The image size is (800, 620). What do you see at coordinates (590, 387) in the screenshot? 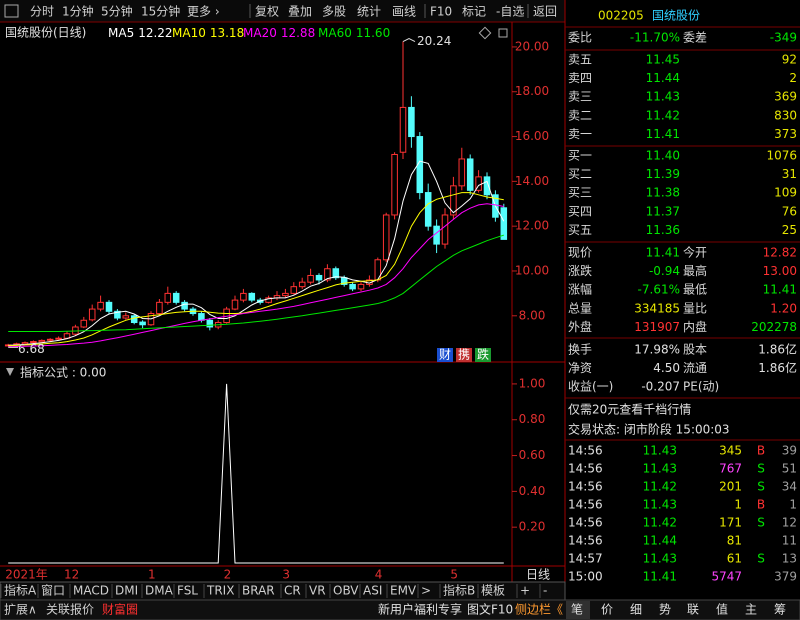
I see `field-label: 收益(一)` at bounding box center [590, 387].